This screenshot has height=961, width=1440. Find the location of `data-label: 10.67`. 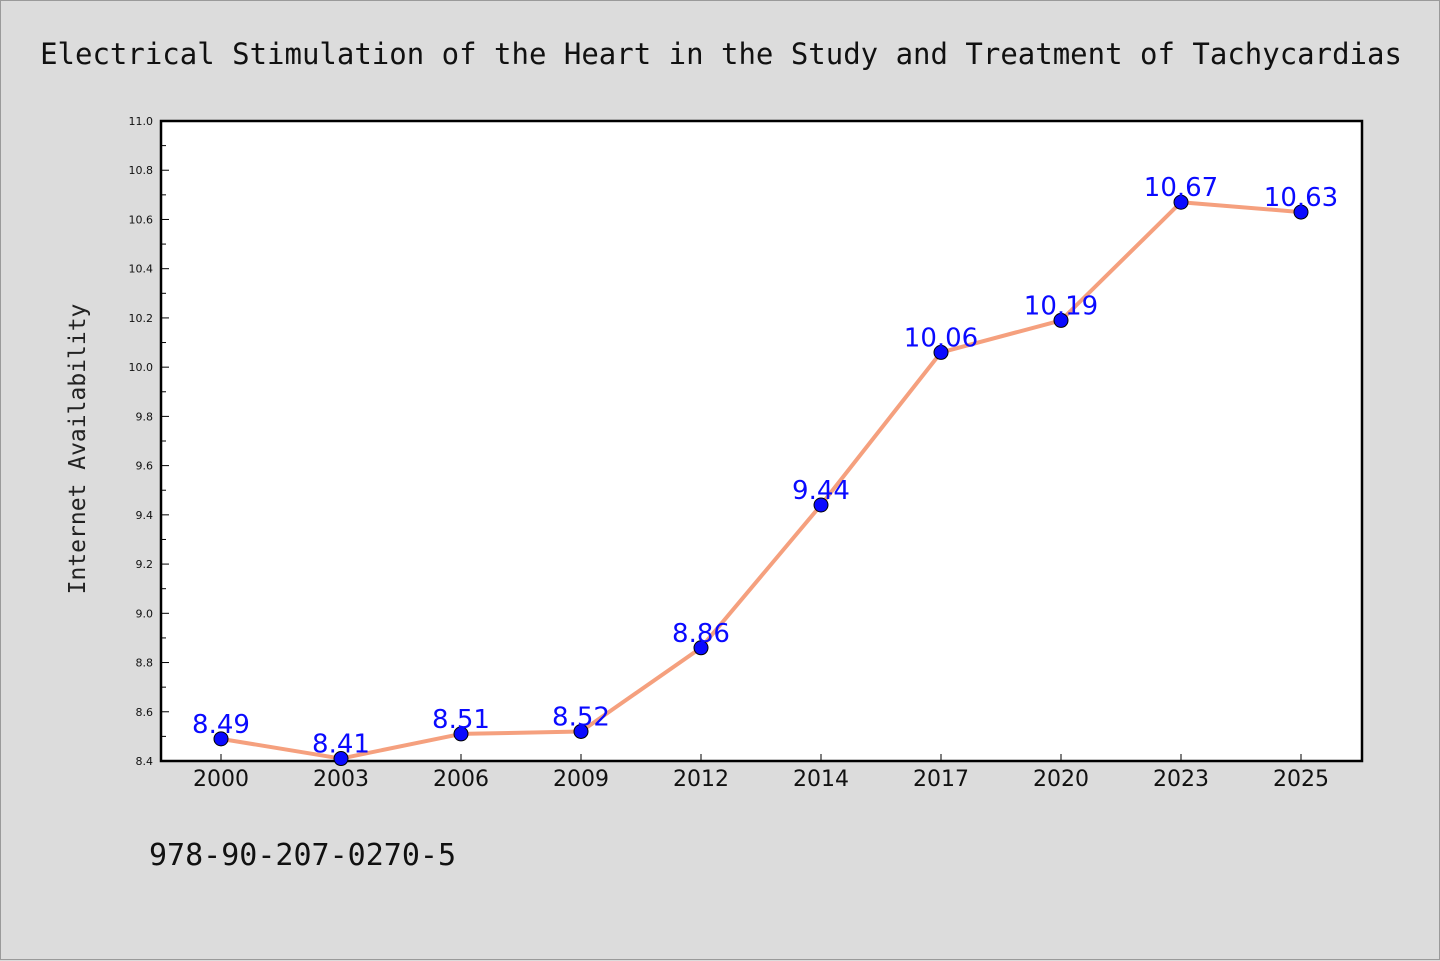

data-label: 10.67 is located at coordinates (1181, 188).